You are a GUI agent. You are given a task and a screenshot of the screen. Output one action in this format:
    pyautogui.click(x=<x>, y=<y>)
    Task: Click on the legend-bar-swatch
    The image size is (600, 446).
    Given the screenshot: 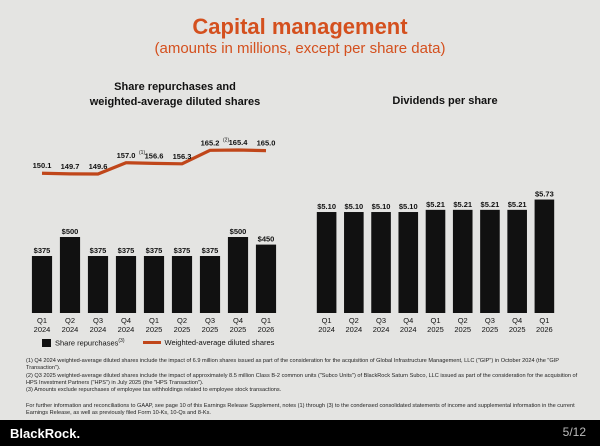 What is the action you would take?
    pyautogui.click(x=46, y=342)
    